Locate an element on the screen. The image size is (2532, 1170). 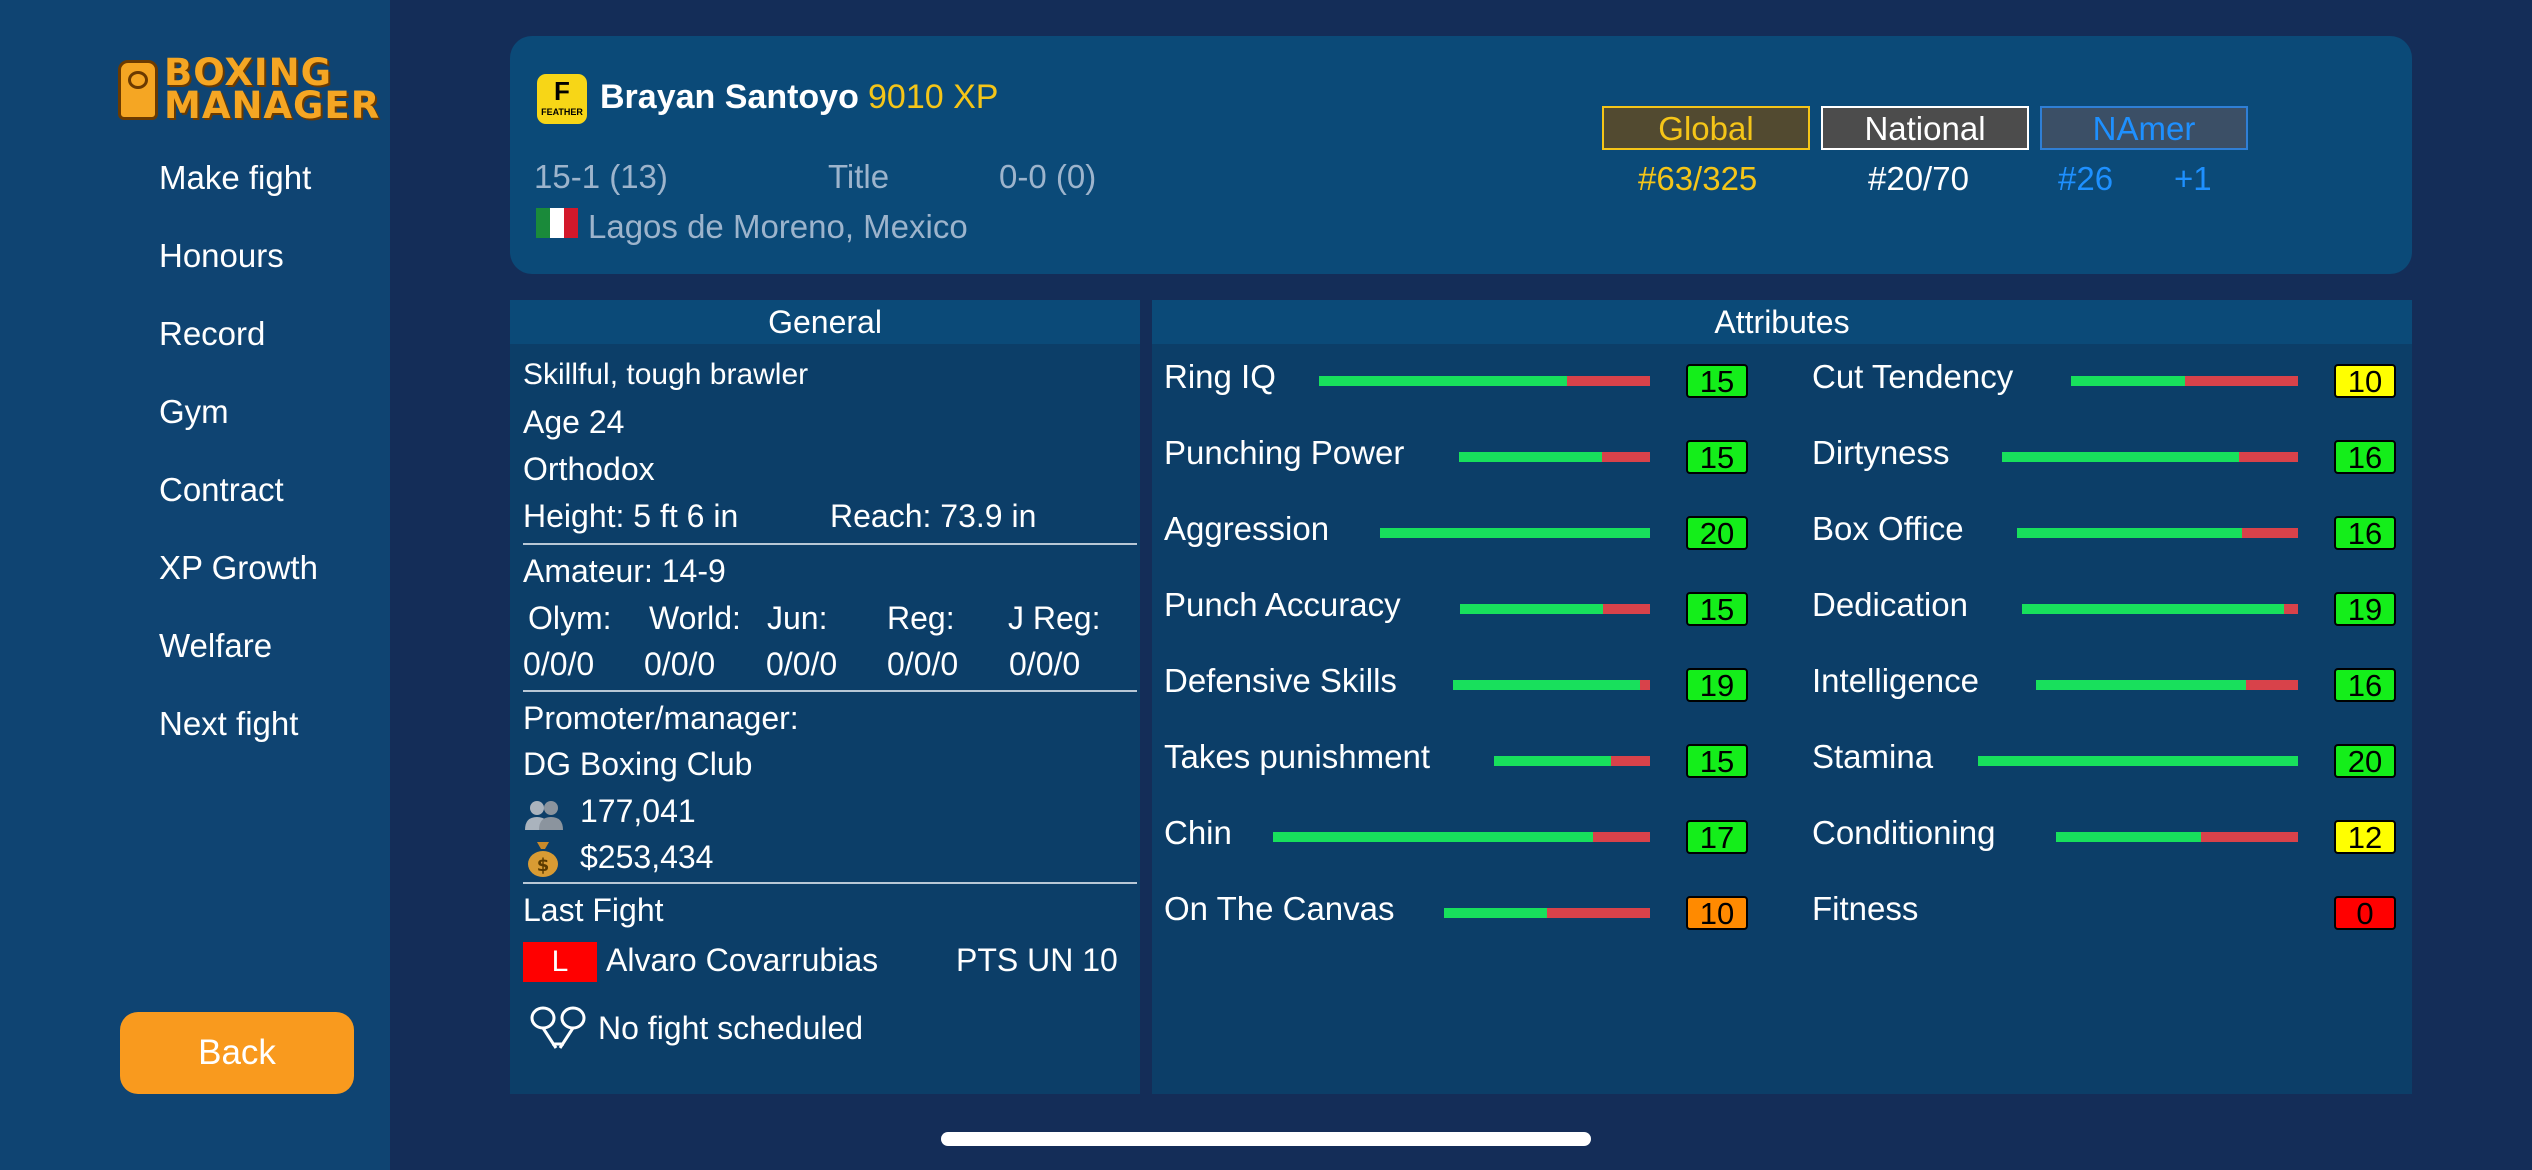
nav-honours: Honours is located at coordinates (221, 255).